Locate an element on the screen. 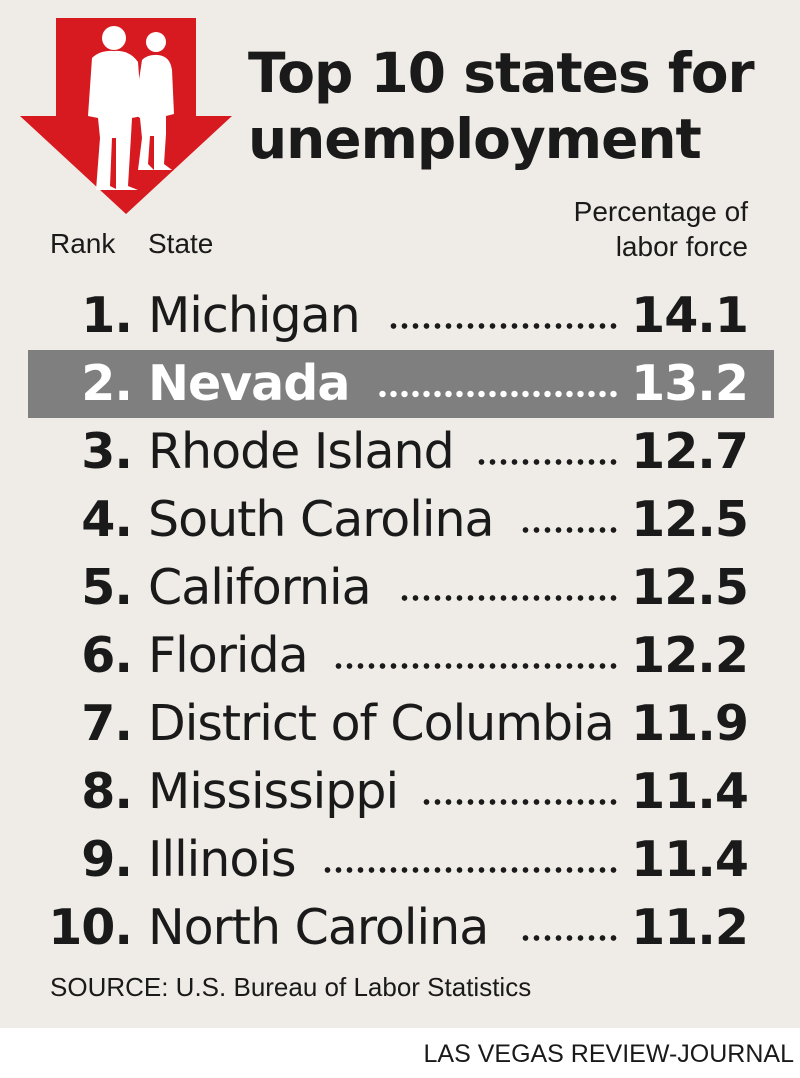  title-line-1: Top 10 states for is located at coordinates (501, 73).